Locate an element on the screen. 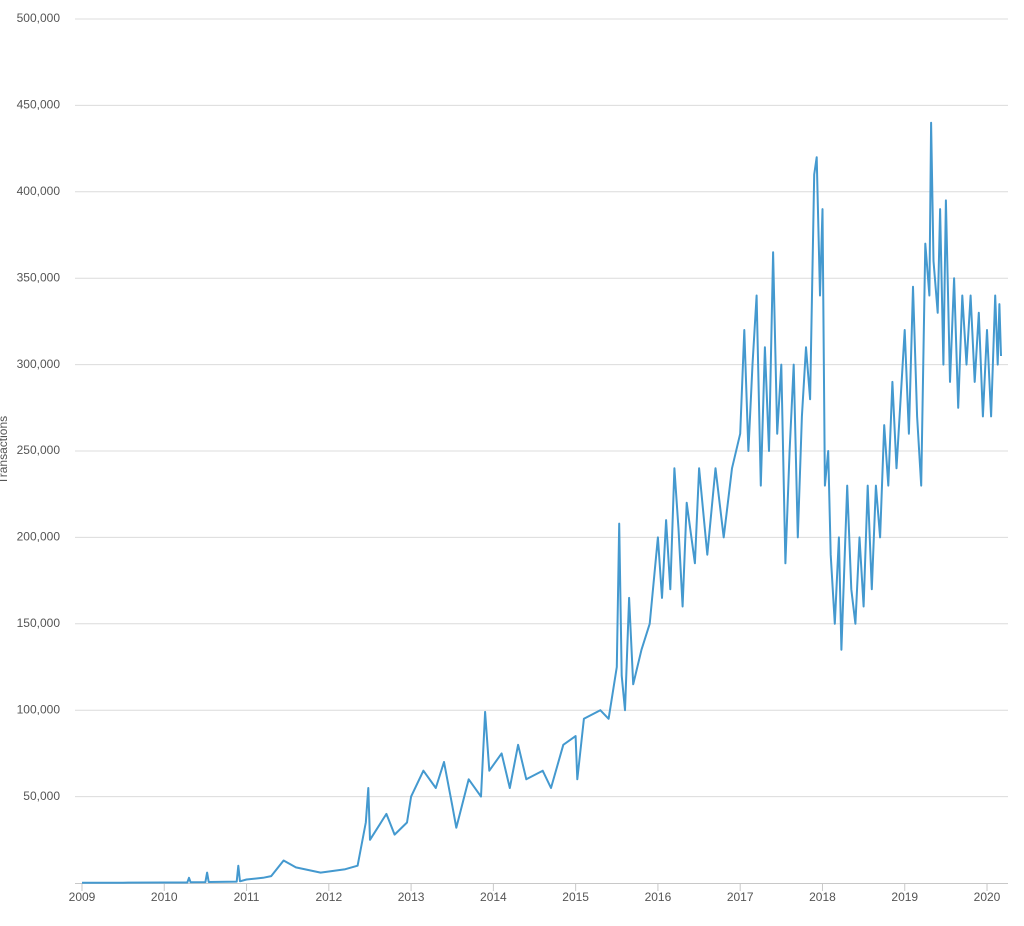 This screenshot has width=1024, height=926. x-tick-label: 2017 is located at coordinates (740, 897).